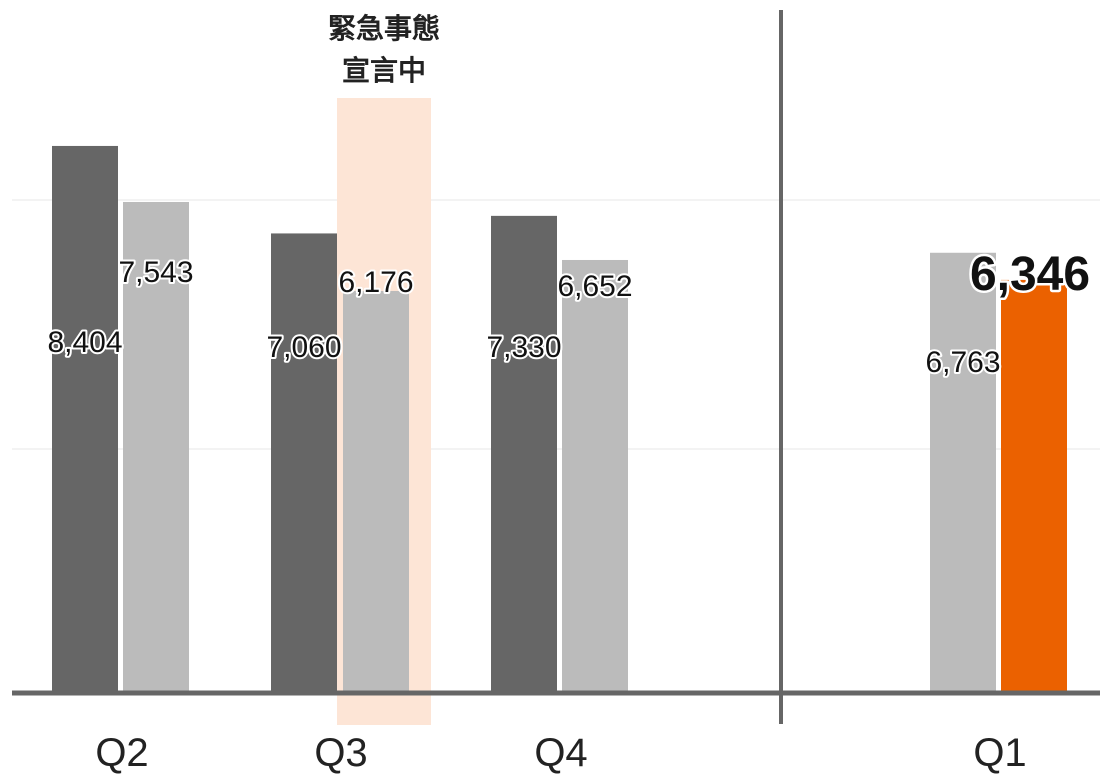 The height and width of the screenshot is (774, 1100). Describe the element at coordinates (121, 752) in the screenshot. I see `category-label-q2: Q2` at that location.